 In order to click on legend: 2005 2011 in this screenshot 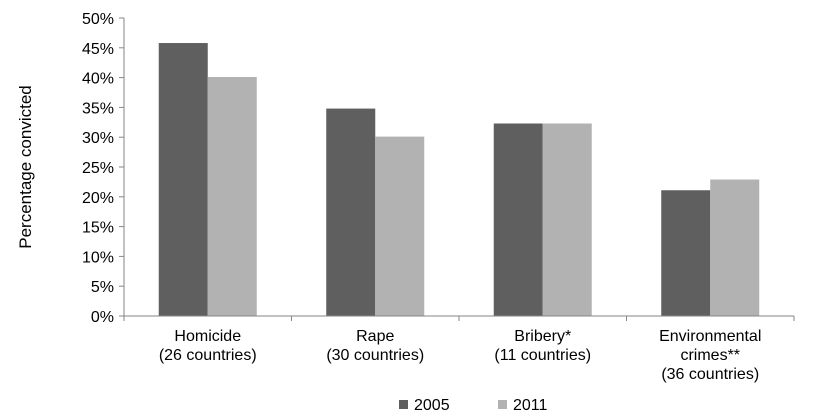, I will do `click(473, 405)`.